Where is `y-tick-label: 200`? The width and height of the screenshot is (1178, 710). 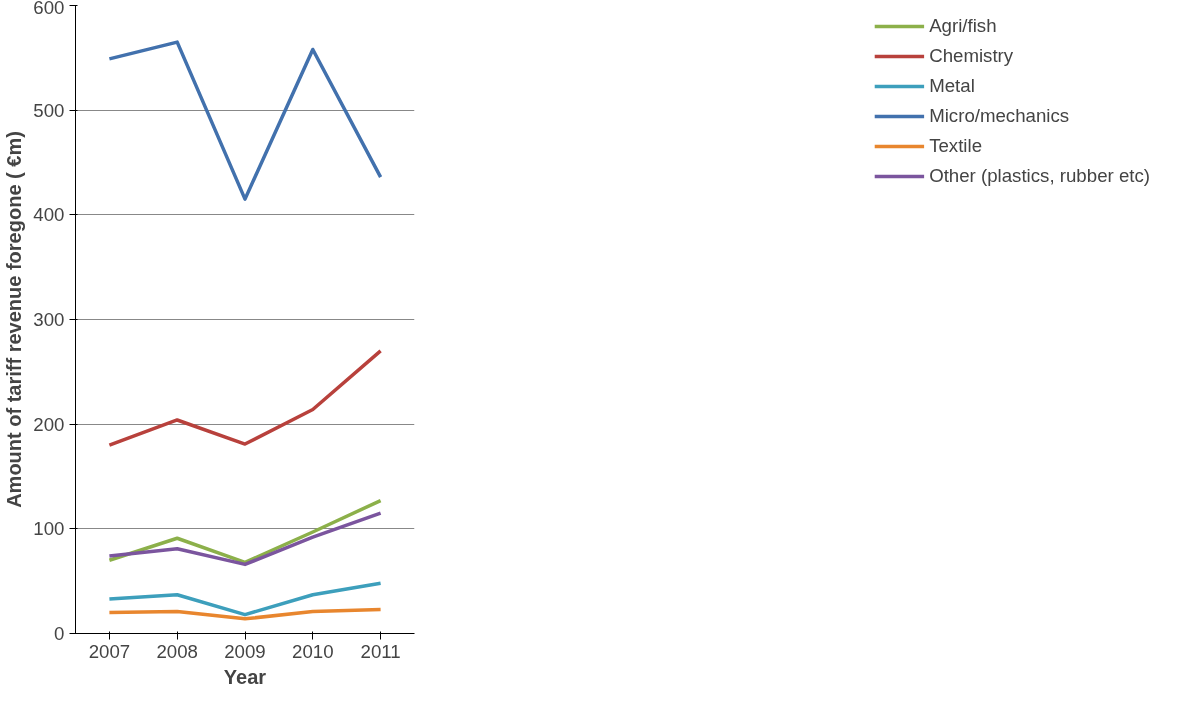 y-tick-label: 200 is located at coordinates (49, 424).